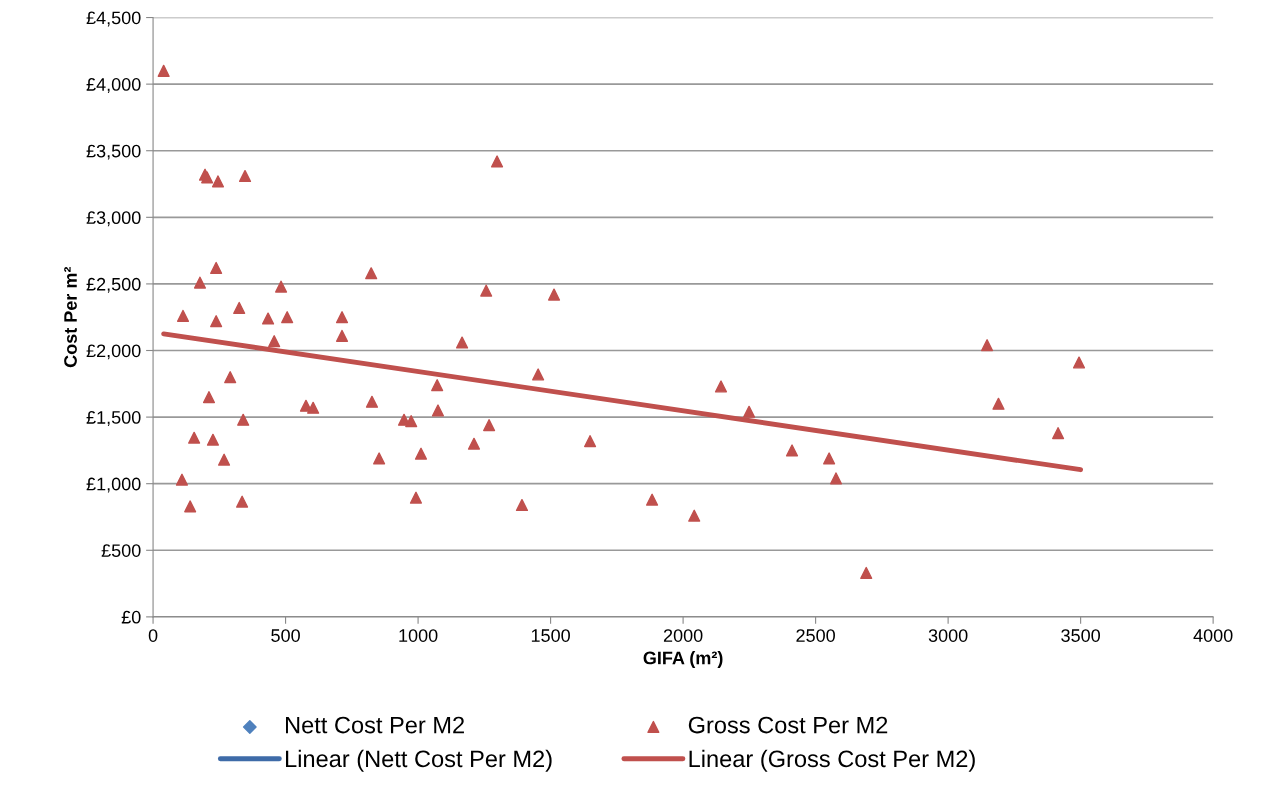 This screenshot has width=1265, height=797. What do you see at coordinates (153, 635) in the screenshot?
I see `x-tick-label: 0` at bounding box center [153, 635].